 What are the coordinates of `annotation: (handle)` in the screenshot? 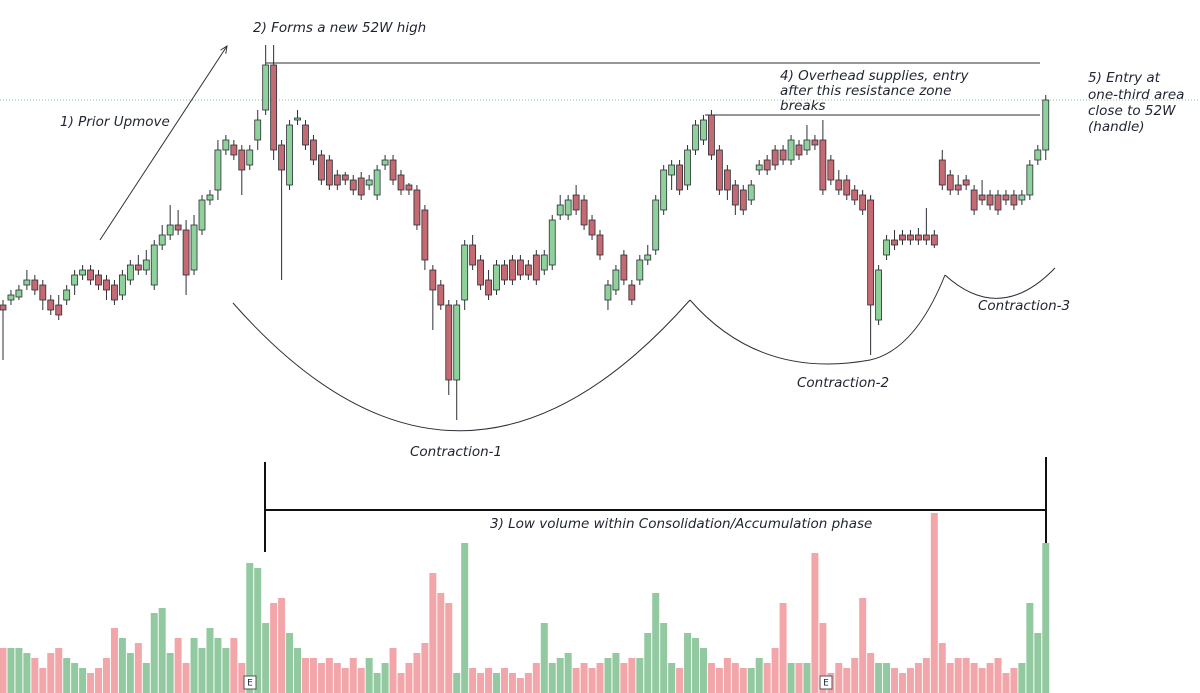 It's located at (1116, 127).